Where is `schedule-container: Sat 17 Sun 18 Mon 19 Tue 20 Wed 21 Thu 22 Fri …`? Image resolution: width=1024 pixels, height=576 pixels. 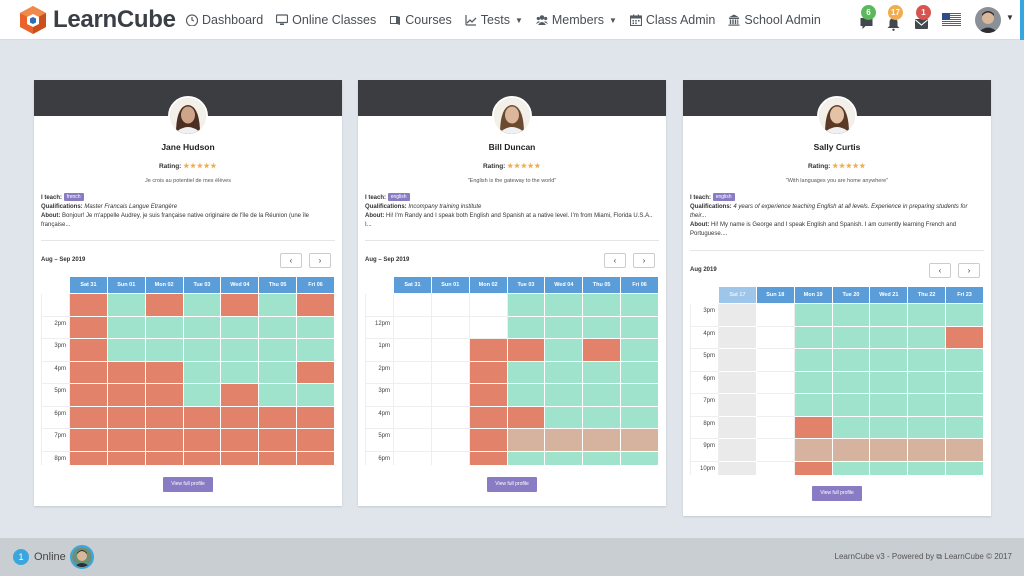
schedule-container: Sat 17 Sun 18 Mon 19 Tue 20 Wed 21 Thu 22 Fri … is located at coordinates (837, 380).